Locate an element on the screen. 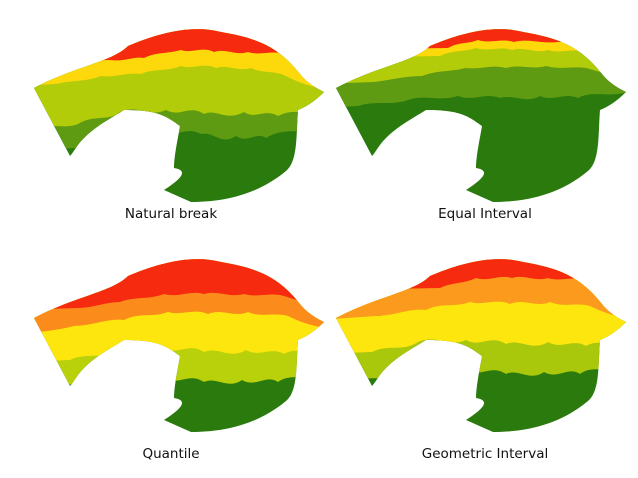 Image resolution: width=638 pixels, height=478 pixels. caption-geometric-interval: Geometric Interval is located at coordinates (485, 454).